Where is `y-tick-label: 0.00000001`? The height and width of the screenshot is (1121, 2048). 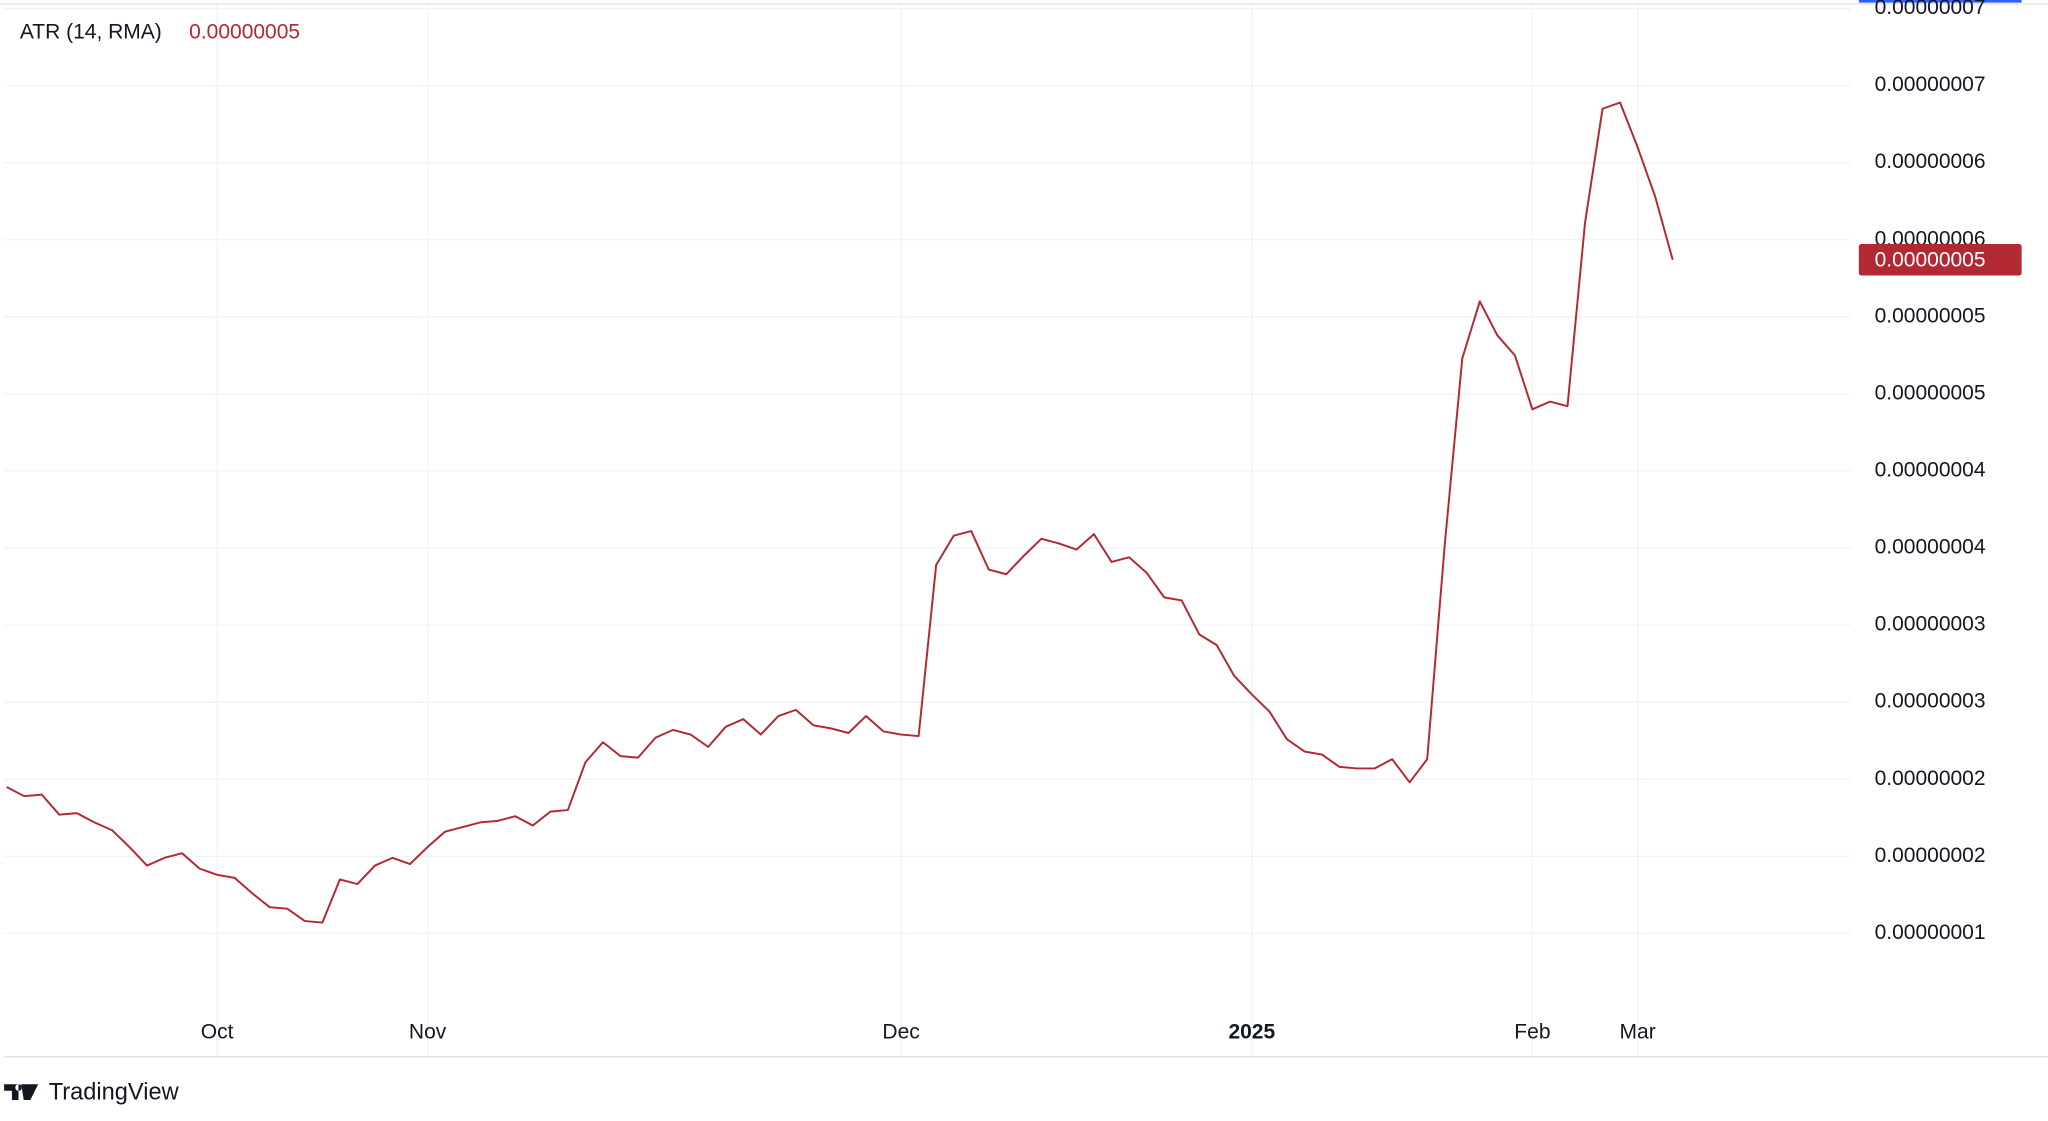
y-tick-label: 0.00000001 is located at coordinates (1930, 932).